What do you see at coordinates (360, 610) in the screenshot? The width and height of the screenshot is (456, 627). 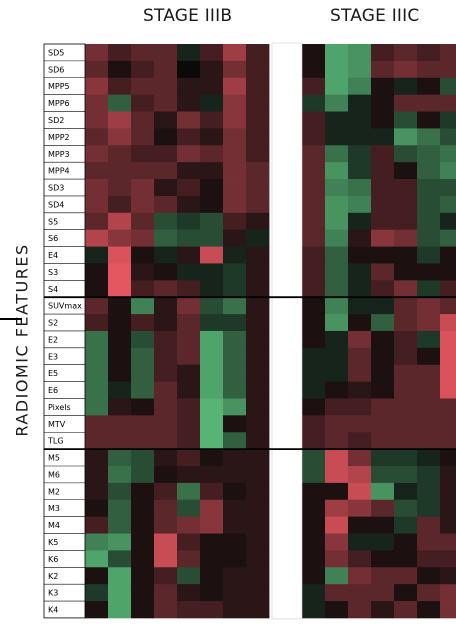 I see `stage-iiic-cell-r33-c2` at bounding box center [360, 610].